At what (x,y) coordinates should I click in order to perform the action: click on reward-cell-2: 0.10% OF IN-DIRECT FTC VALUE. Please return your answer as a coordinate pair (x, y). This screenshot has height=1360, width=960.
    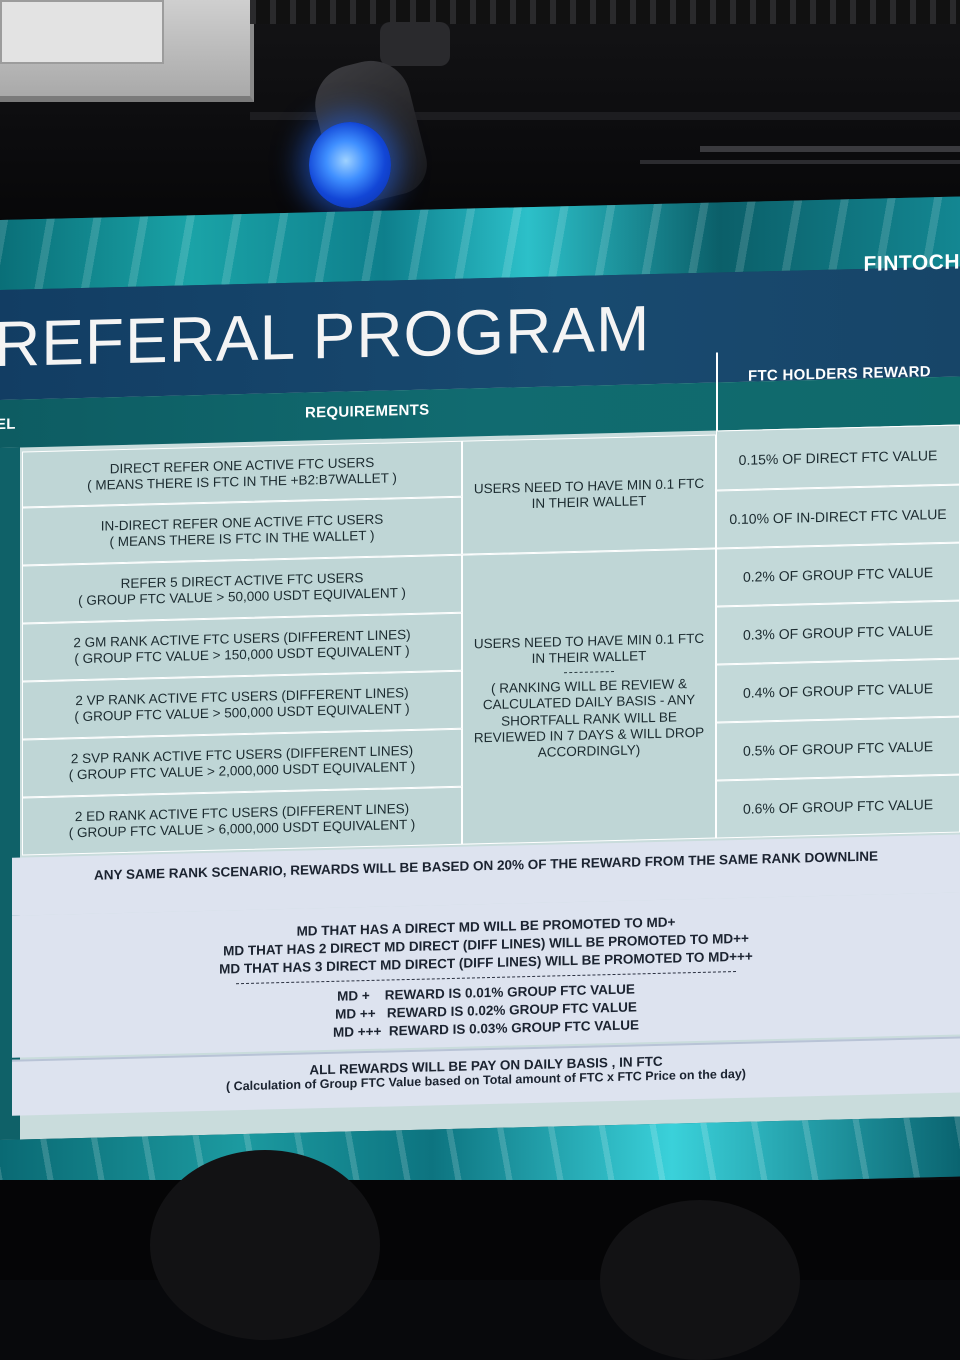
    Looking at the image, I should click on (838, 516).